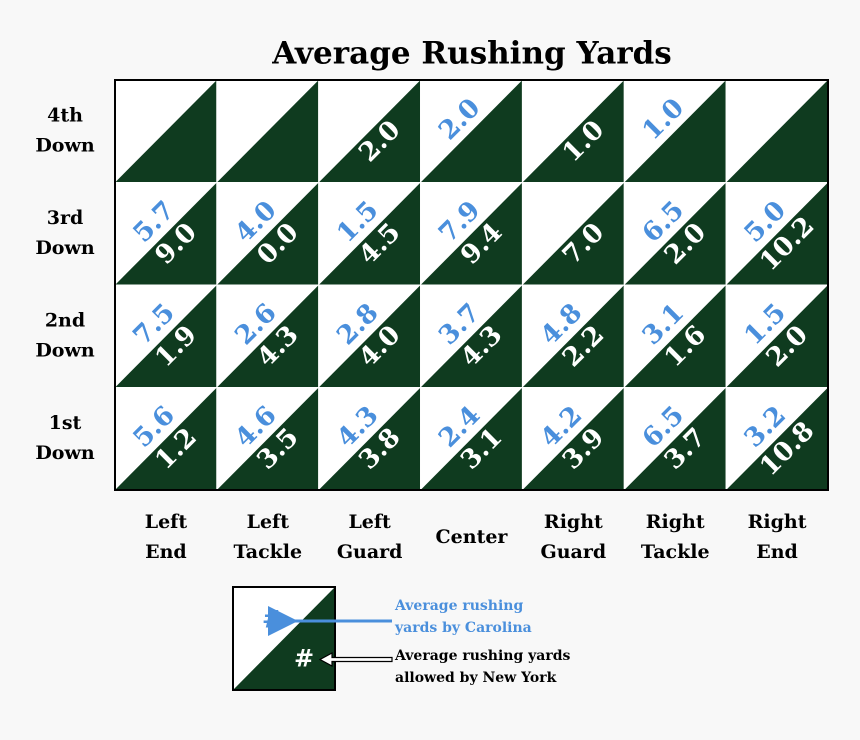 The image size is (860, 740). I want to click on column-label: Center, so click(472, 537).